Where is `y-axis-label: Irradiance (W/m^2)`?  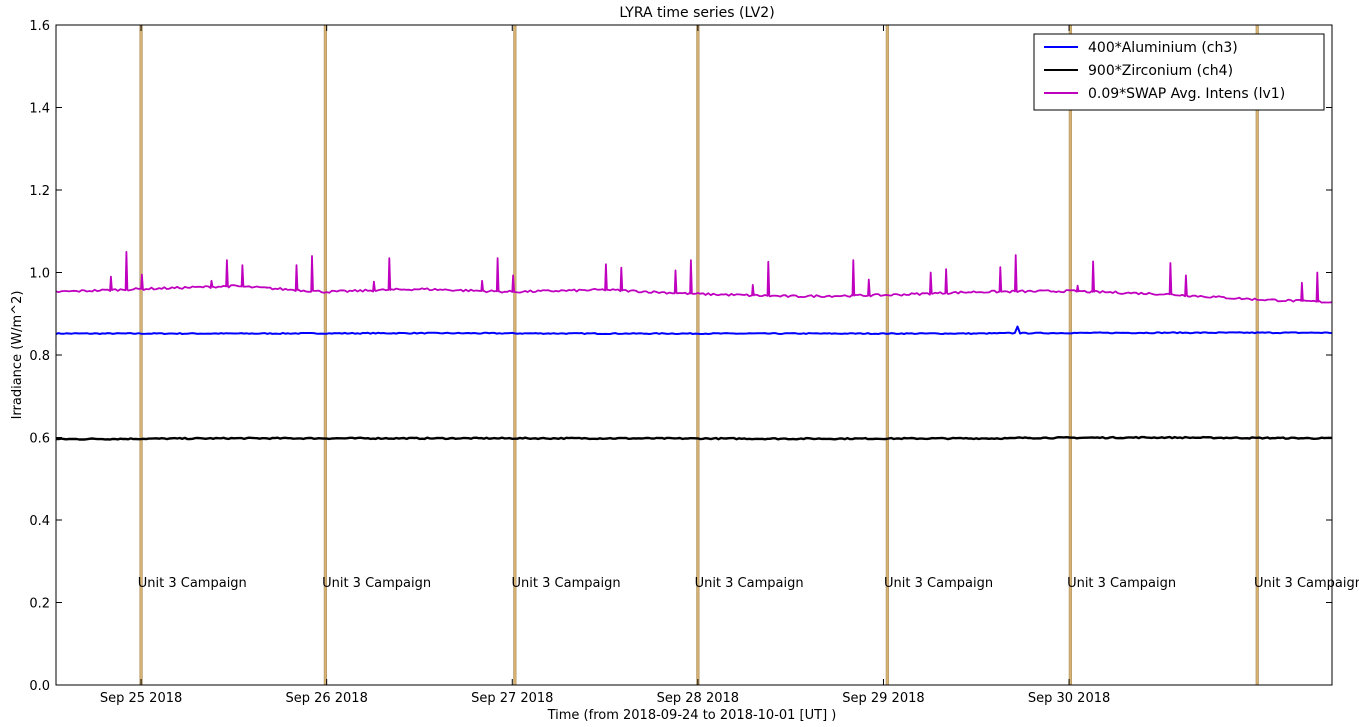
y-axis-label: Irradiance (W/m^2) is located at coordinates (17, 355).